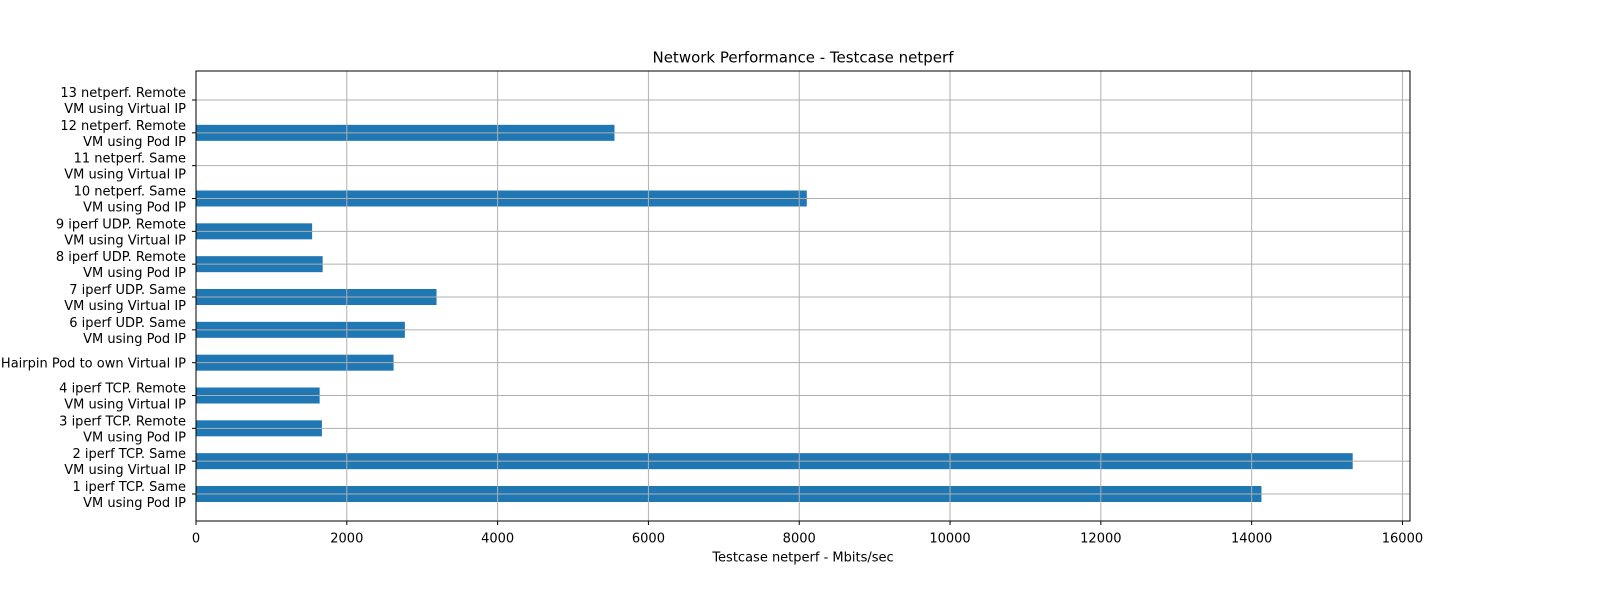  Describe the element at coordinates (196, 539) in the screenshot. I see `x-tick-label: 0` at that location.